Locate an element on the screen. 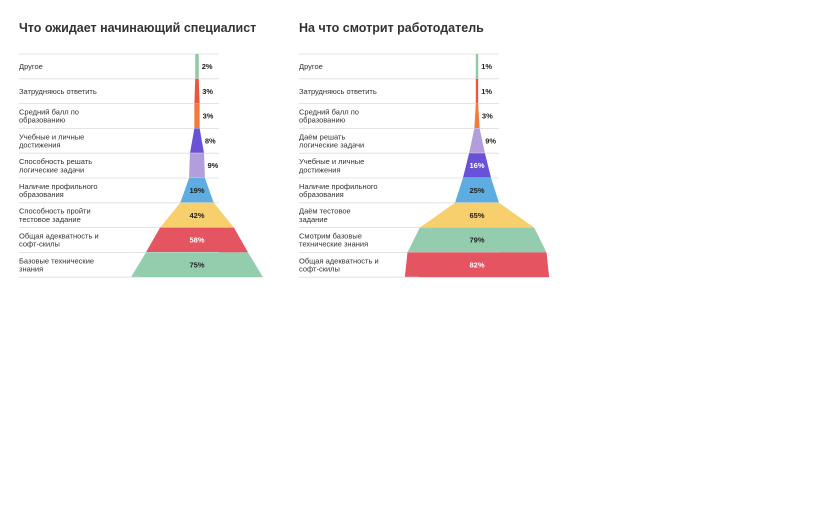  category-label: Даём тестовое задание is located at coordinates (325, 215).